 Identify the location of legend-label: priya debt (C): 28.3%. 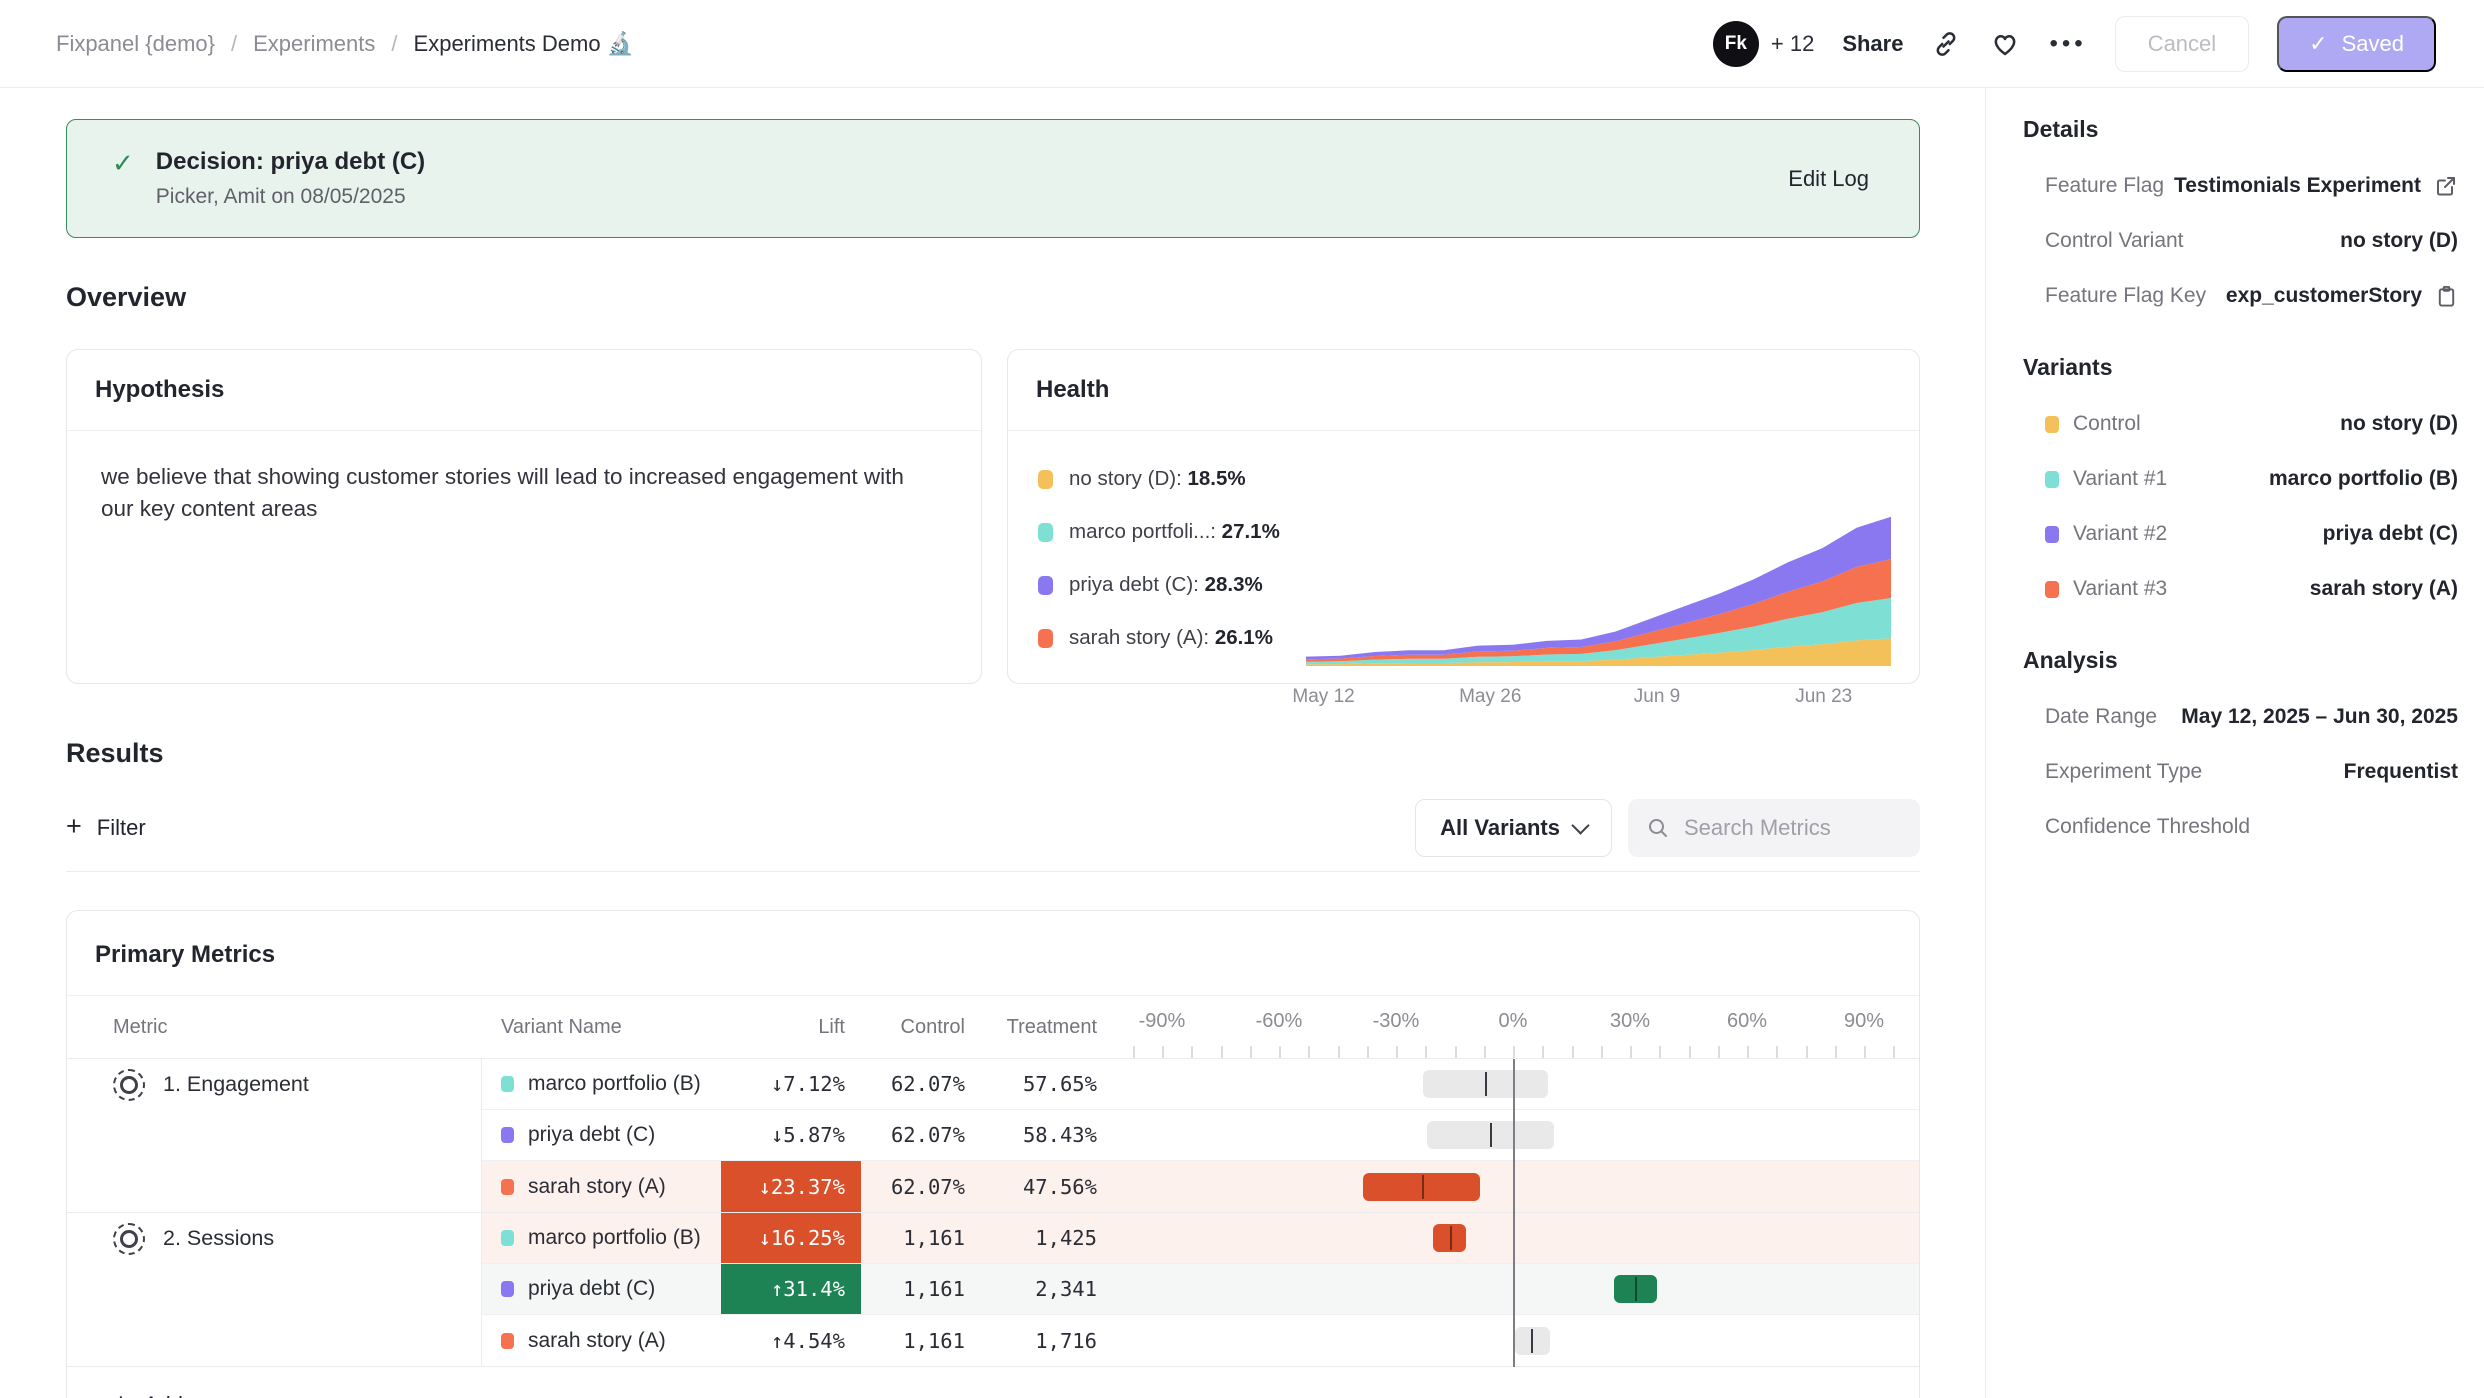
(1166, 584).